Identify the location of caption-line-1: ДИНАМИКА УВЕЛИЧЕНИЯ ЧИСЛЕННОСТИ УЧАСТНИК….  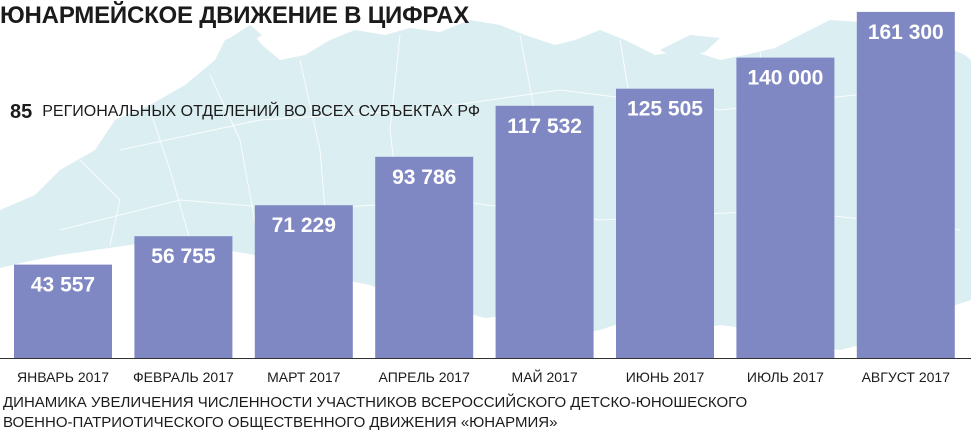
(375, 402).